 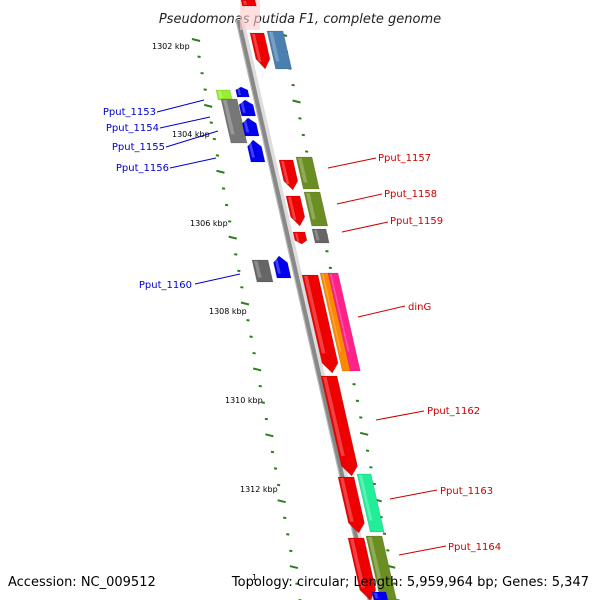 What do you see at coordinates (250, 15) in the screenshot?
I see `backbone-fade` at bounding box center [250, 15].